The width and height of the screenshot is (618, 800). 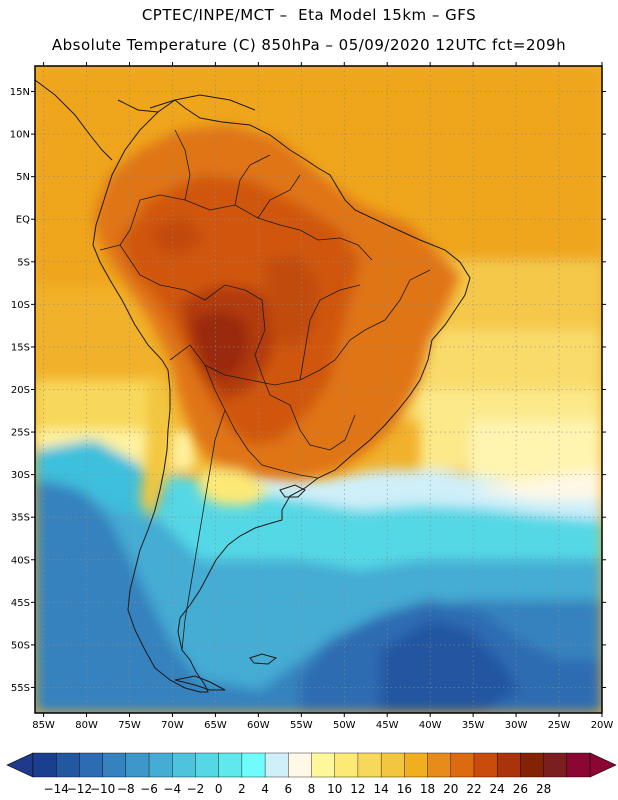 I want to click on lon-tick-label: 50W, so click(x=344, y=725).